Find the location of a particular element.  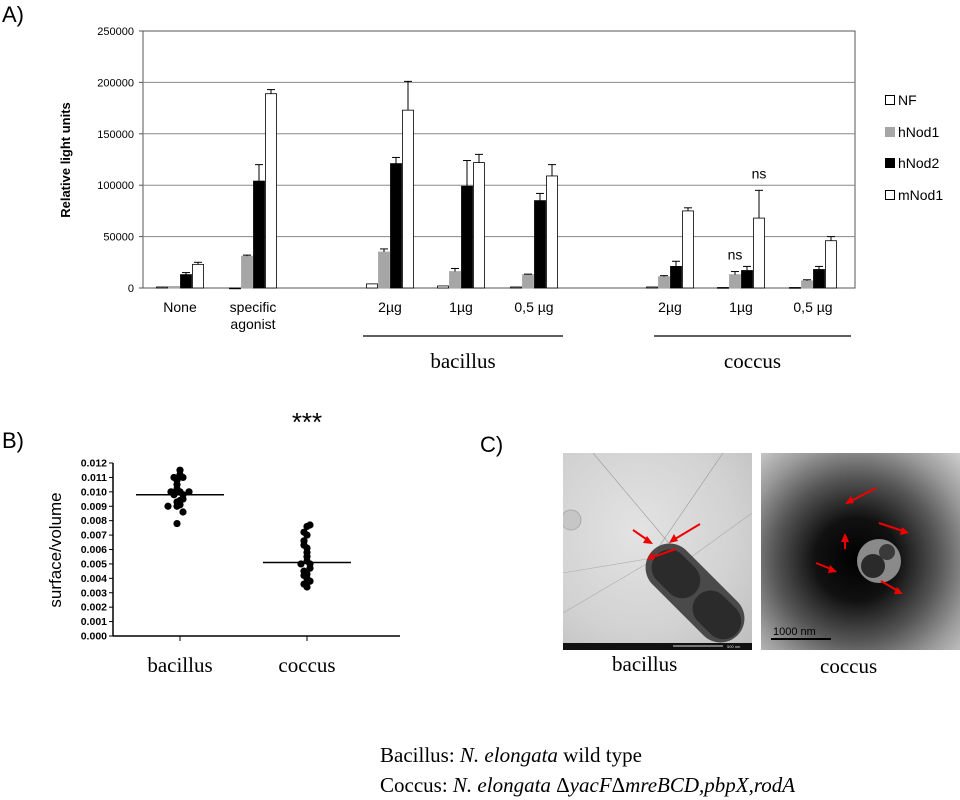

panel-c-label: C) is located at coordinates (492, 444).